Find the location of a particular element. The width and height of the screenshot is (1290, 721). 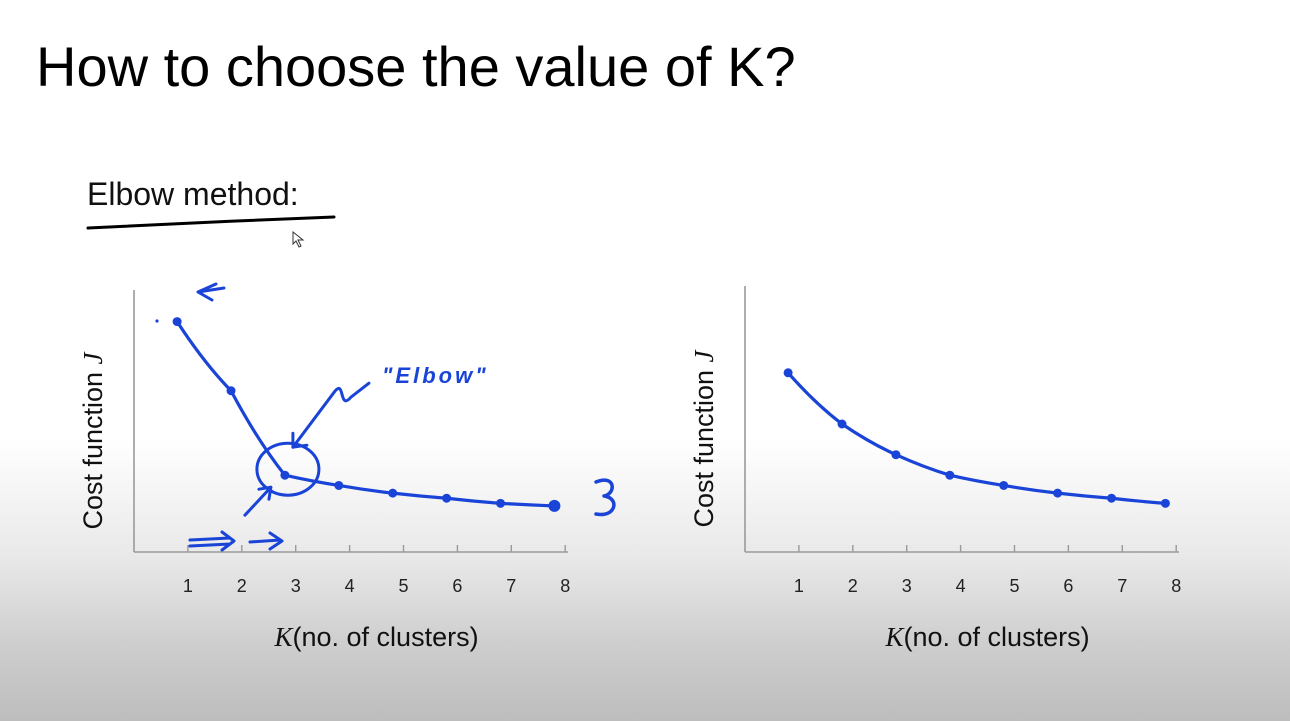

arrow-to-first-point is located at coordinates (211, 292).